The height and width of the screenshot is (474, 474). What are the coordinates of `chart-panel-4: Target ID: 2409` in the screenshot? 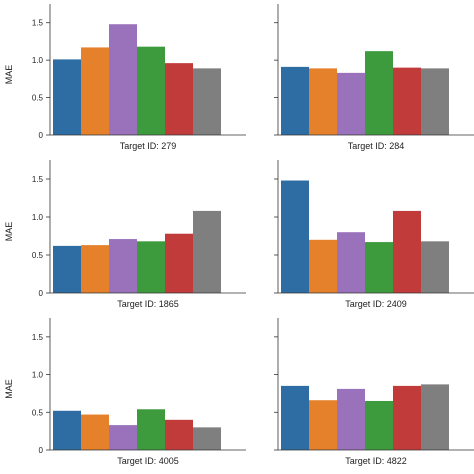 It's located at (374, 234).